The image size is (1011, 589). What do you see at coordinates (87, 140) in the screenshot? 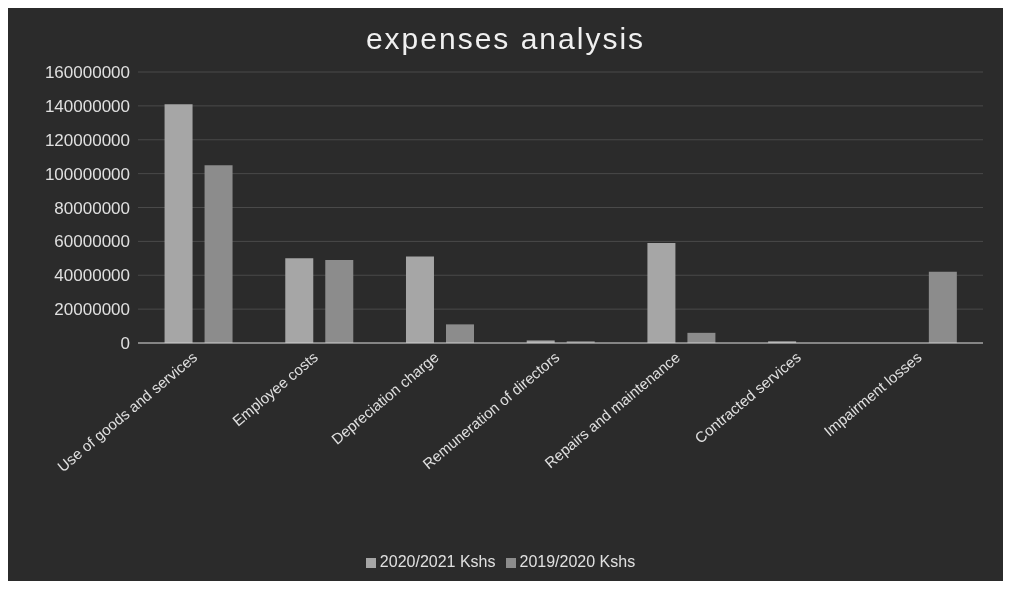
I see `y-tick-label: 120000000` at bounding box center [87, 140].